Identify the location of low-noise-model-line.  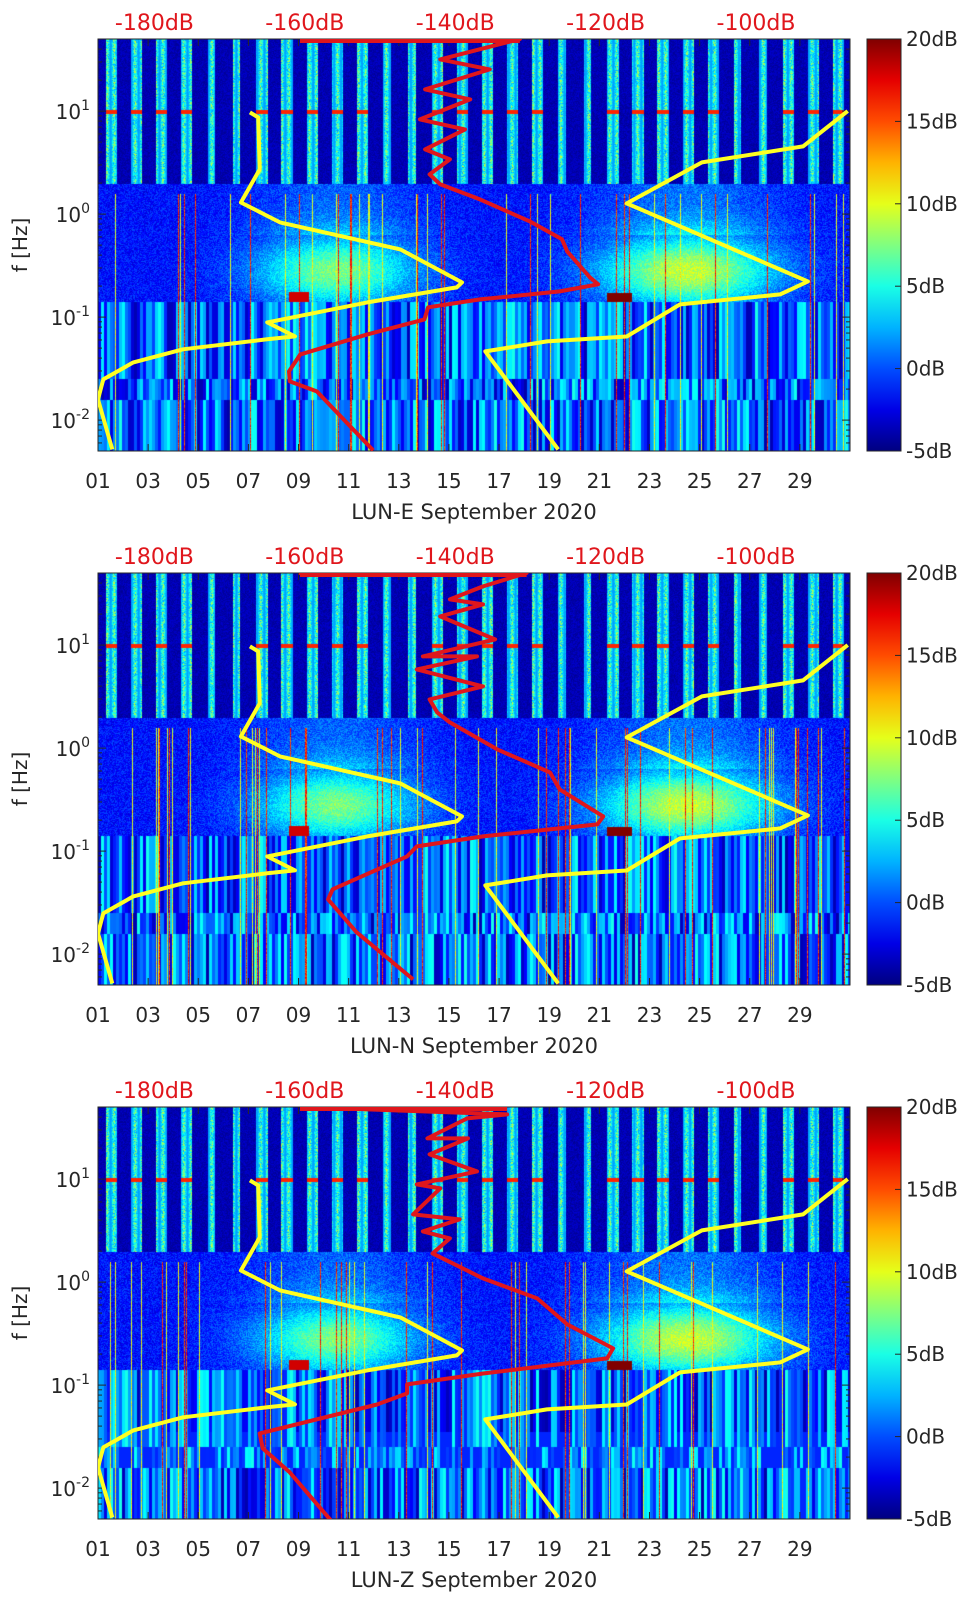
(281, 280).